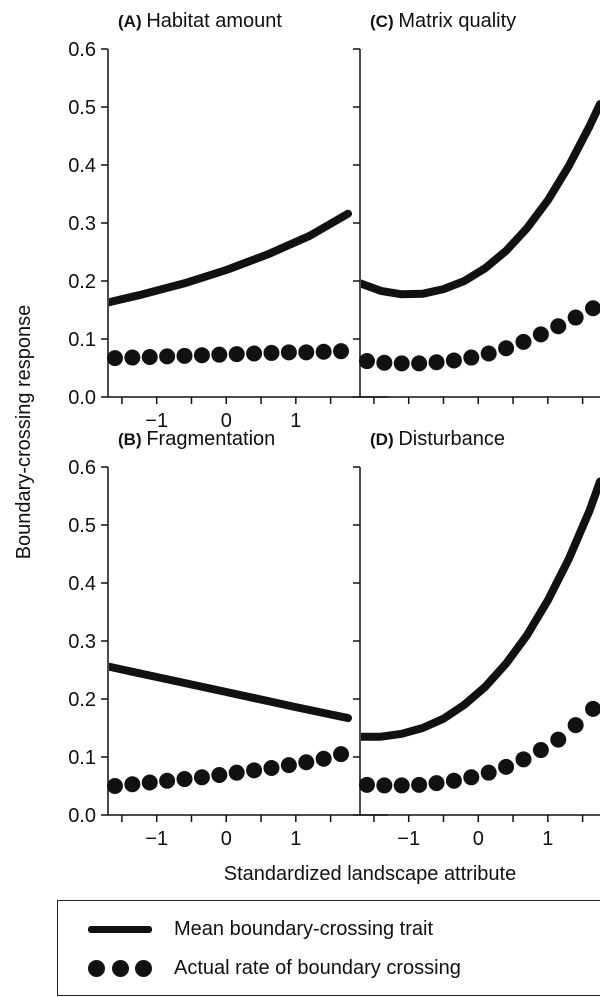 The height and width of the screenshot is (997, 600). I want to click on panel-title: (A) Habitat amount, so click(200, 21).